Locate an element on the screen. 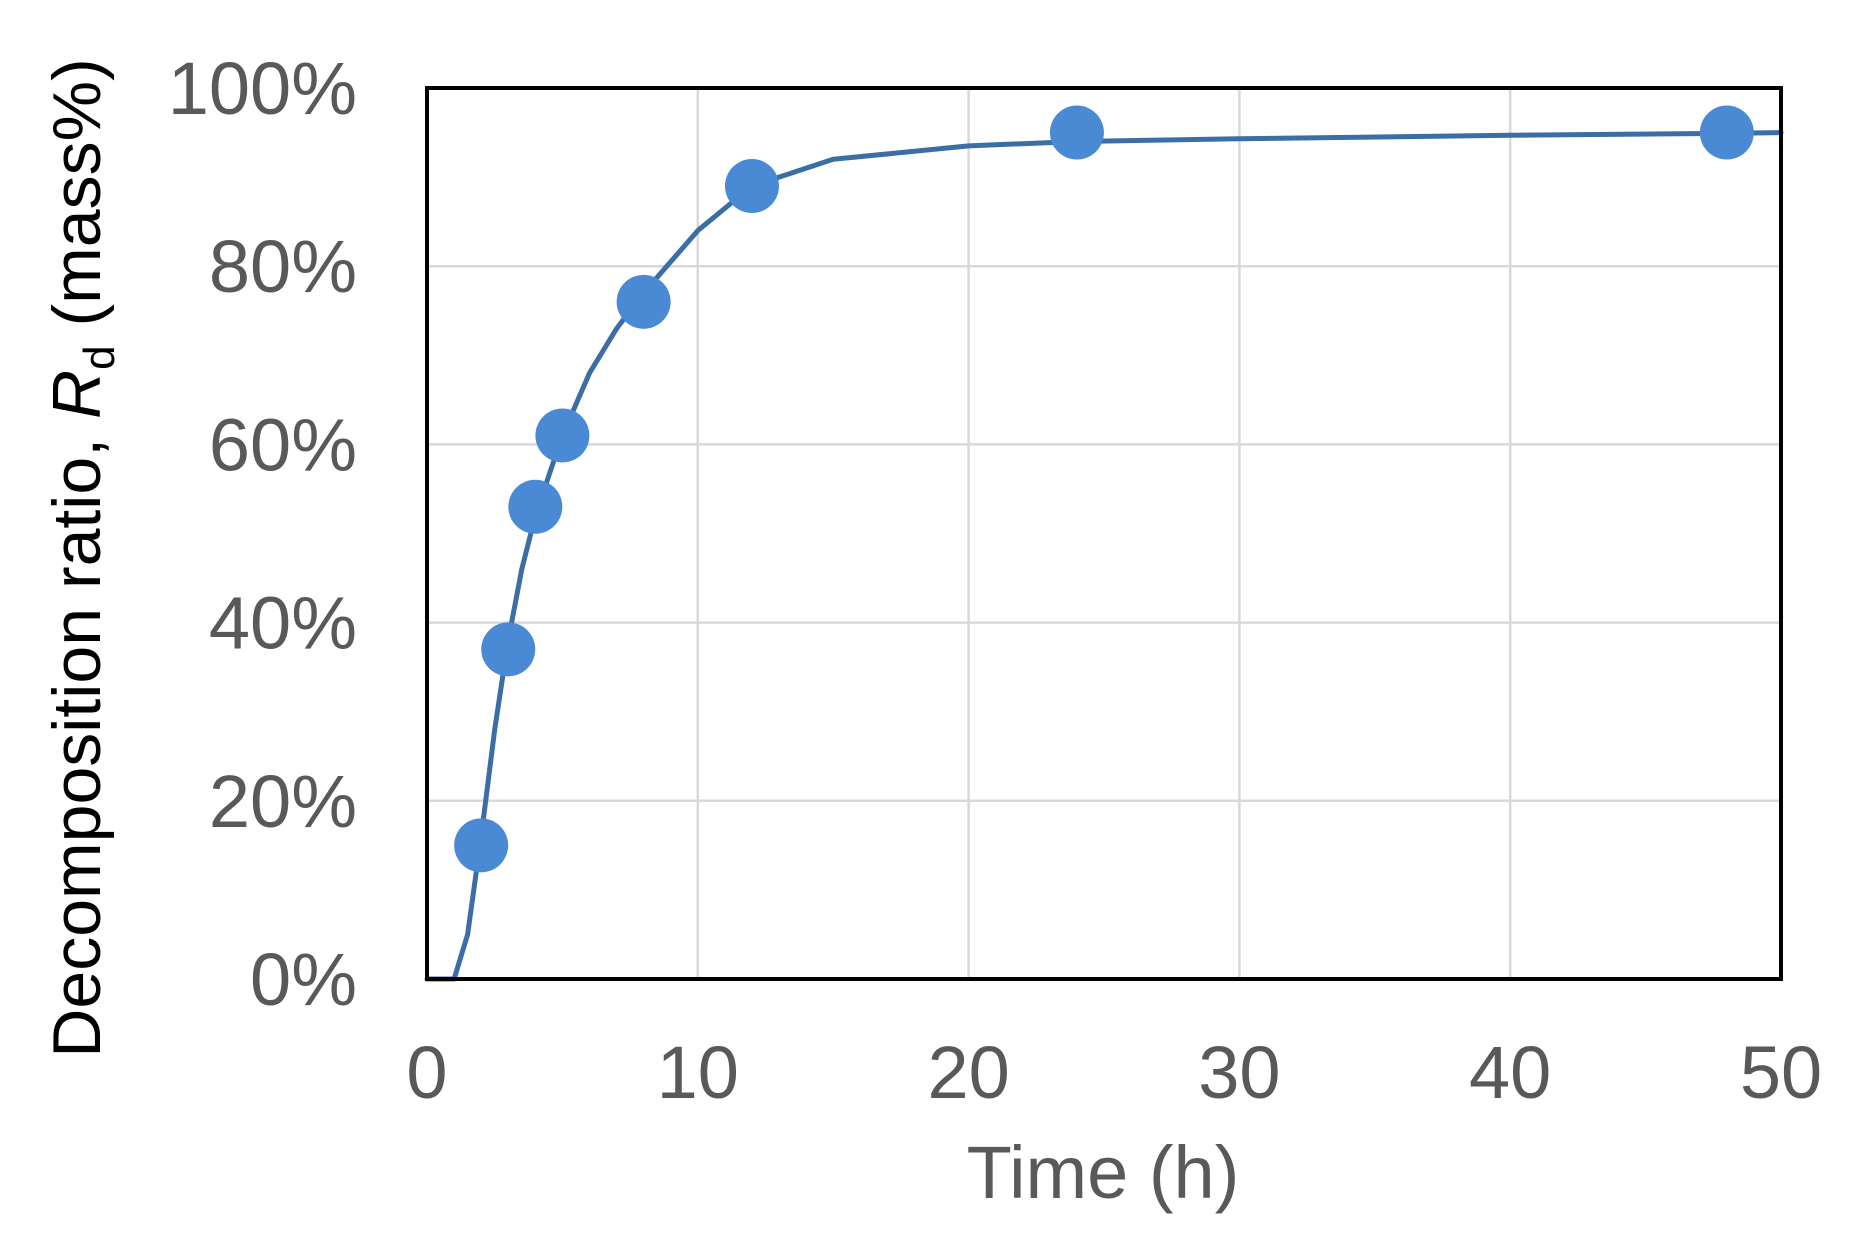 This screenshot has height=1237, width=1856. y-axis-title-prefix: Decomposition ratio, is located at coordinates (77, 738).